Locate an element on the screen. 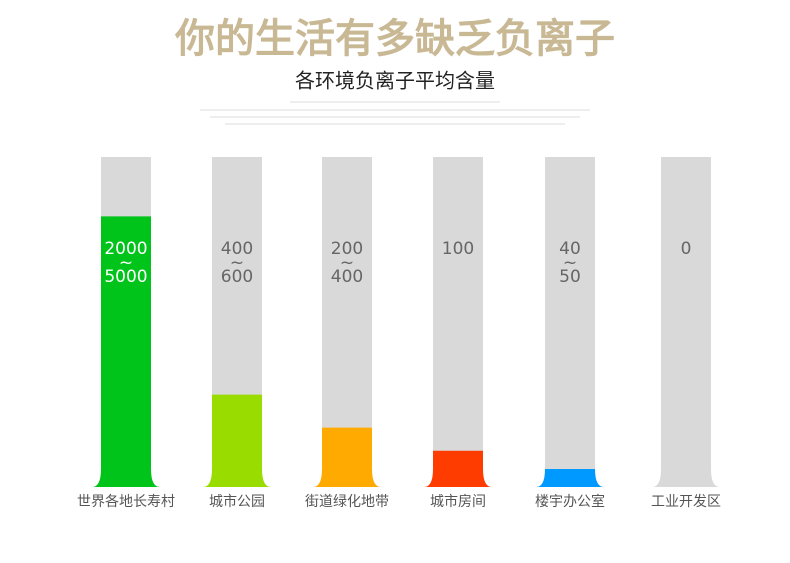 This screenshot has width=790, height=563. category-label: 世界各地长寿村 is located at coordinates (126, 501).